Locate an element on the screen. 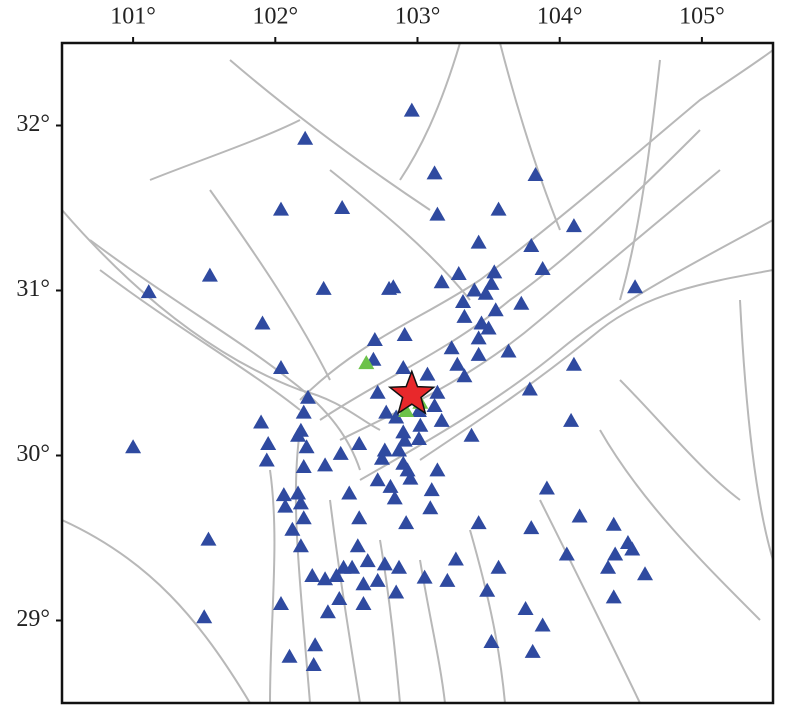 Image resolution: width=789 pixels, height=720 pixels. y-tick-label: 30° is located at coordinates (33, 454).